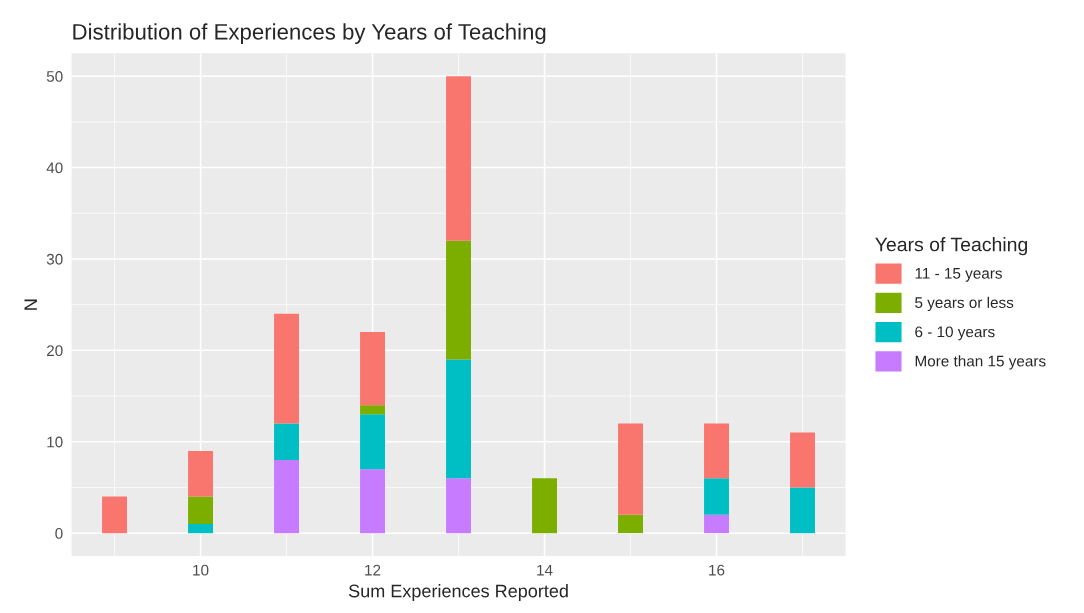 This screenshot has height=613, width=1084. Describe the element at coordinates (309, 34) in the screenshot. I see `chart-title: Distribution of Experiences by Years of Teaching` at that location.